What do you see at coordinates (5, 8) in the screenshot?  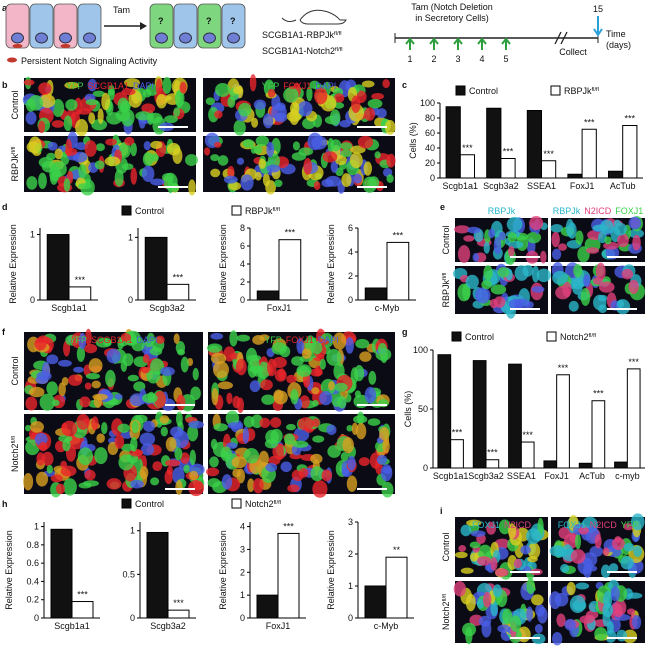 I see `panel-letter: a` at bounding box center [5, 8].